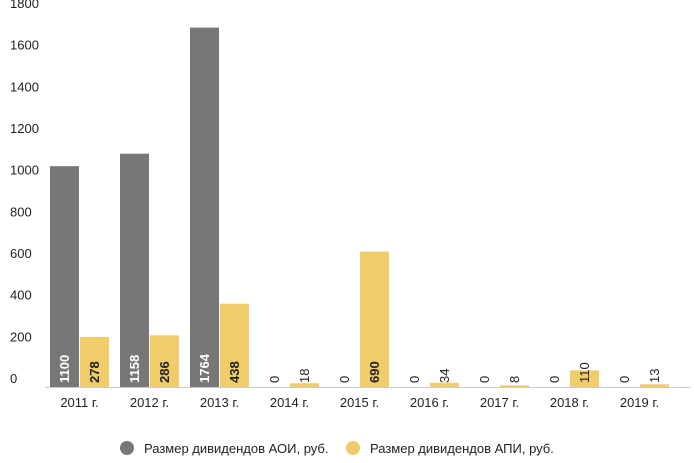 The height and width of the screenshot is (463, 694). Describe the element at coordinates (21, 211) in the screenshot. I see `y-tick-label: 800` at that location.